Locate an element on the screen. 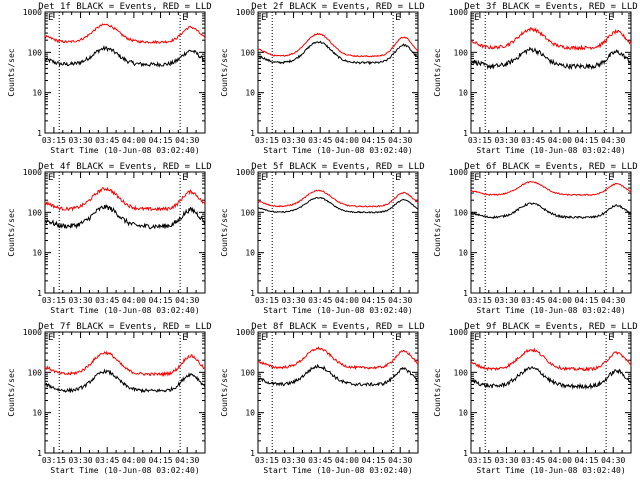  chart-title: Det 1f BLACK = Events, RED = LLD is located at coordinates (124, 7).